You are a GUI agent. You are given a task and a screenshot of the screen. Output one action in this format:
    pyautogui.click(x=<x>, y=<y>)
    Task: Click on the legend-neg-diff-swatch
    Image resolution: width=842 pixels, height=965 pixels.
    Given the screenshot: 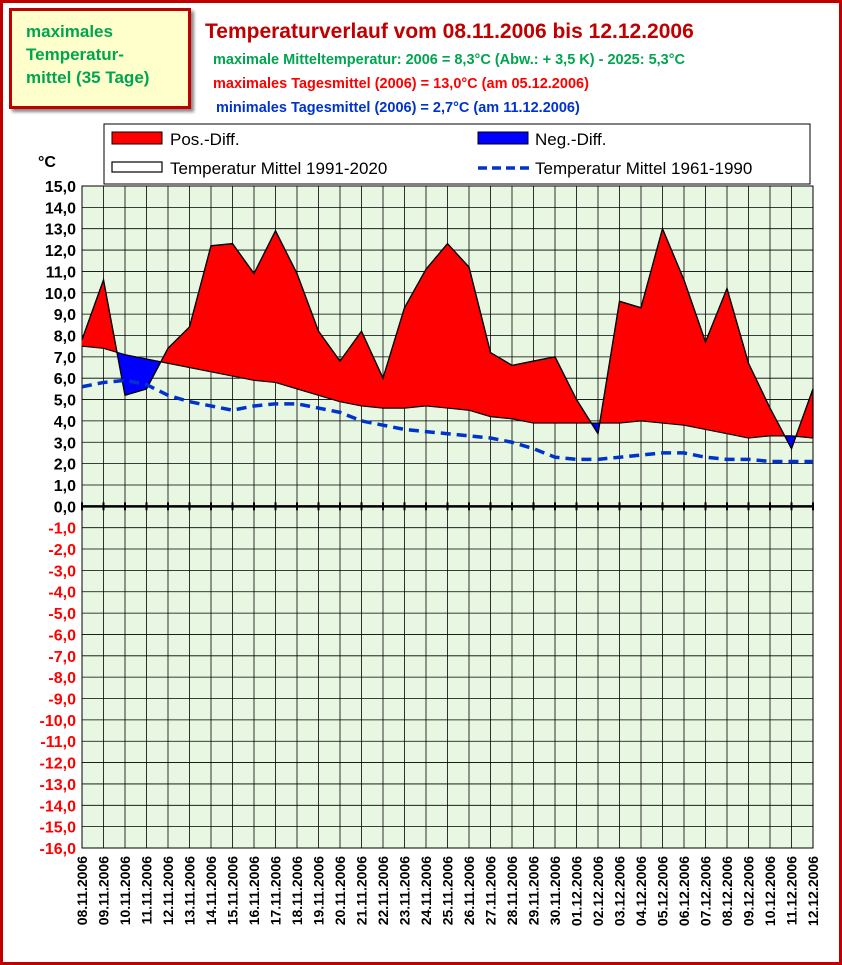 What is the action you would take?
    pyautogui.click(x=503, y=138)
    